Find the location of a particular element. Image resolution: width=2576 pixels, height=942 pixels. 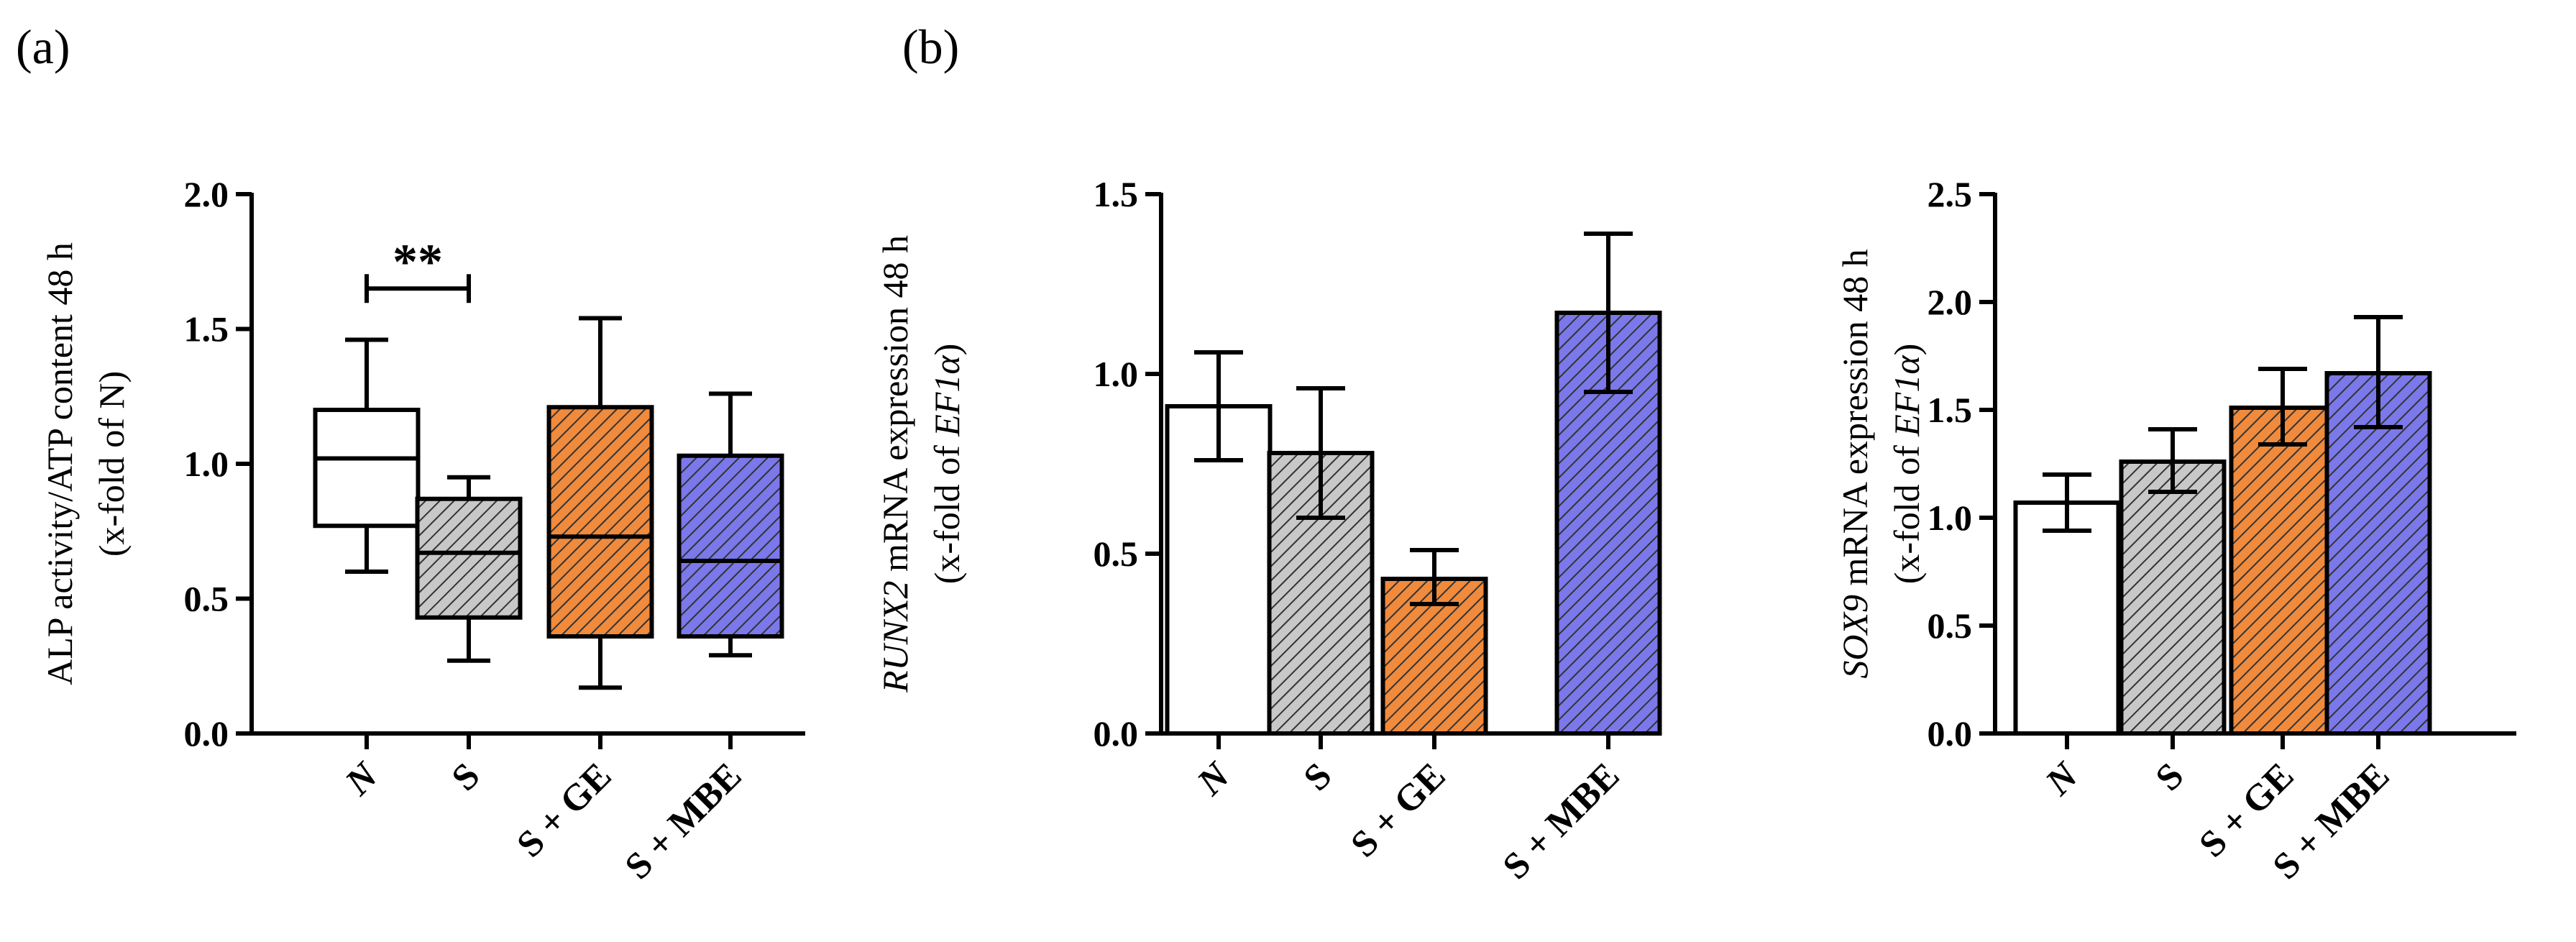

y-axis-title: RUNX2 mRNA expression 48 h is located at coordinates (895, 464).